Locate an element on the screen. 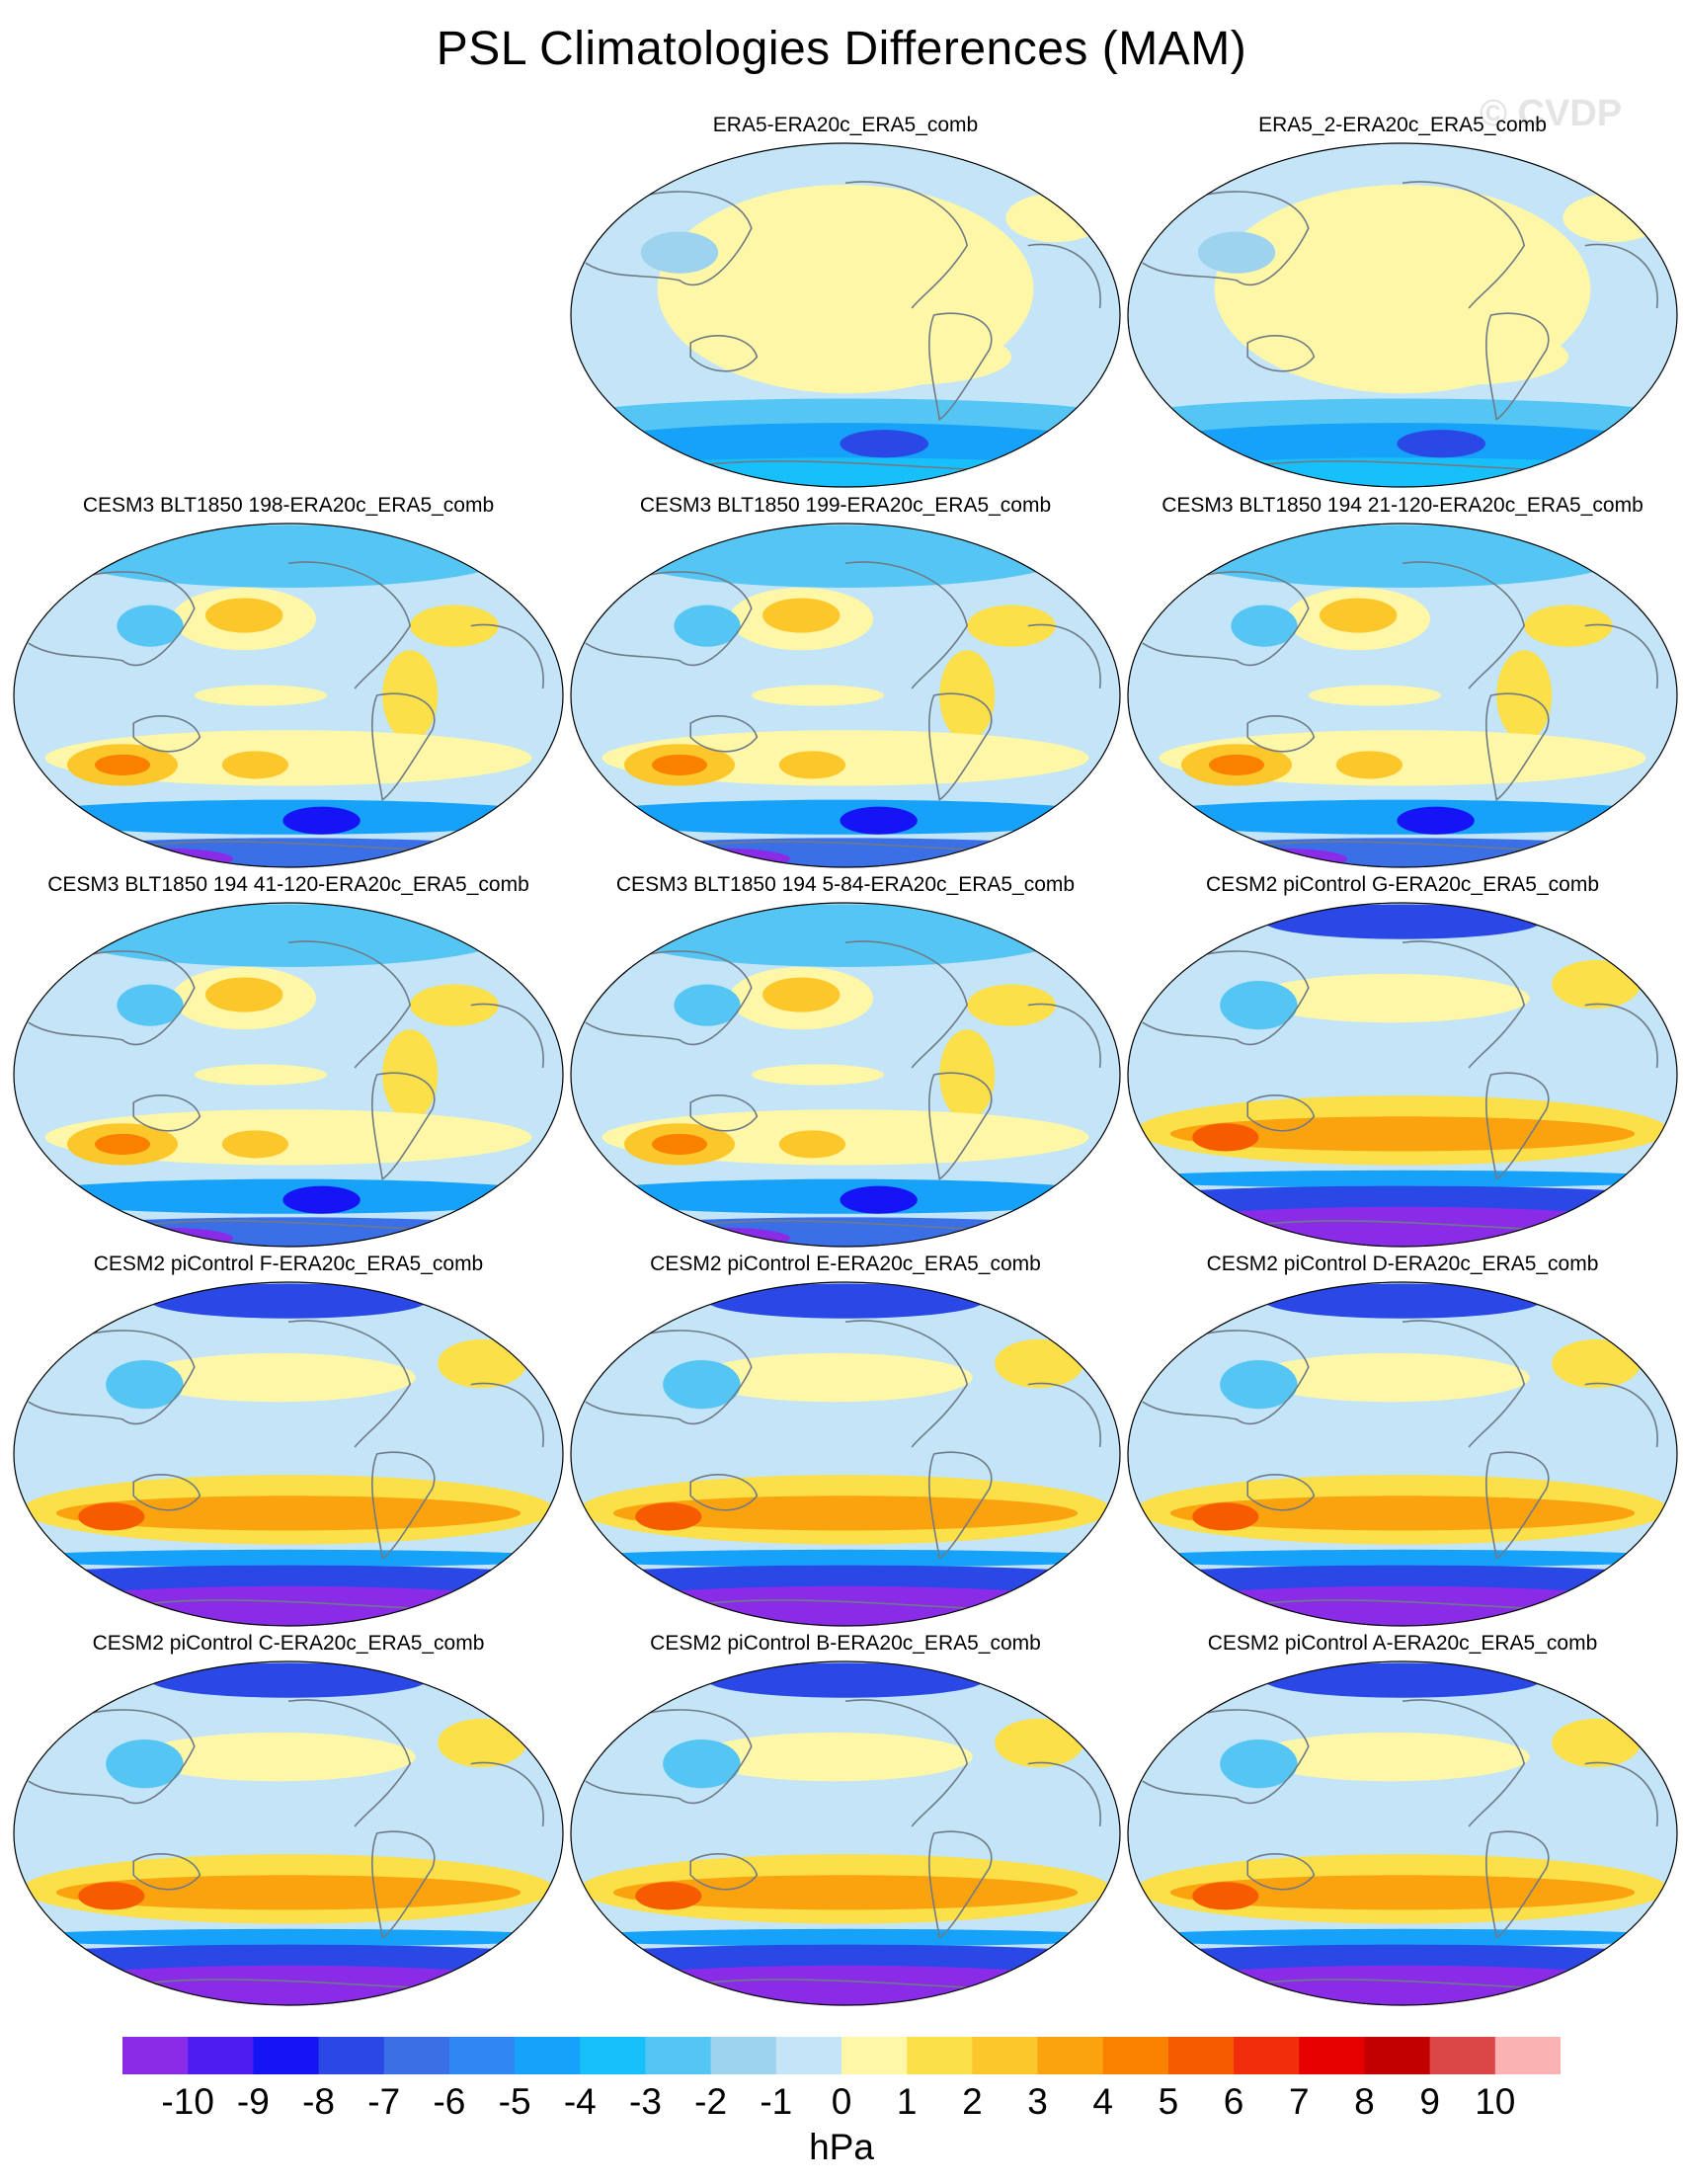 This screenshot has width=1683, height=2184. map-panel: CESM2 piControl C-ERA20c_ERA5_comb is located at coordinates (288, 1824).